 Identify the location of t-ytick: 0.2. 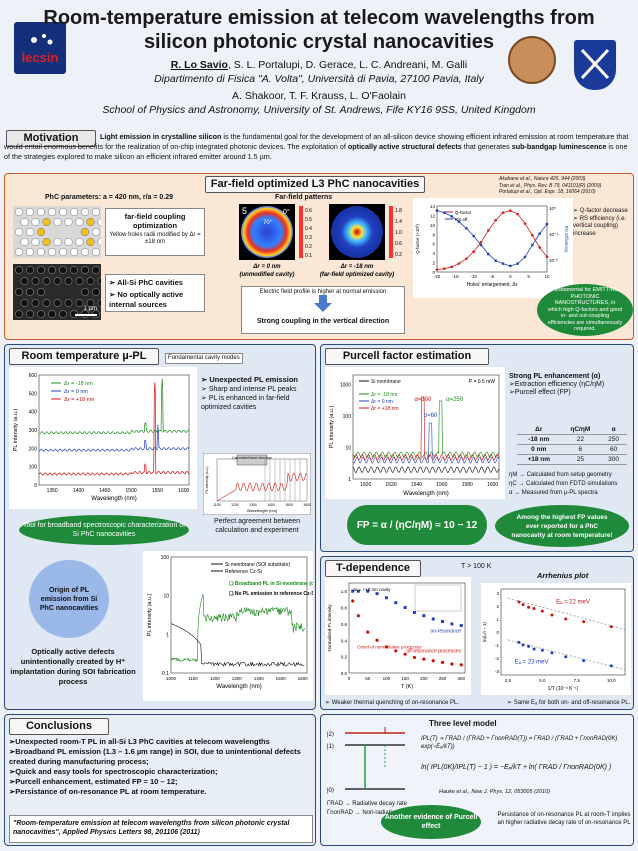
(344, 657).